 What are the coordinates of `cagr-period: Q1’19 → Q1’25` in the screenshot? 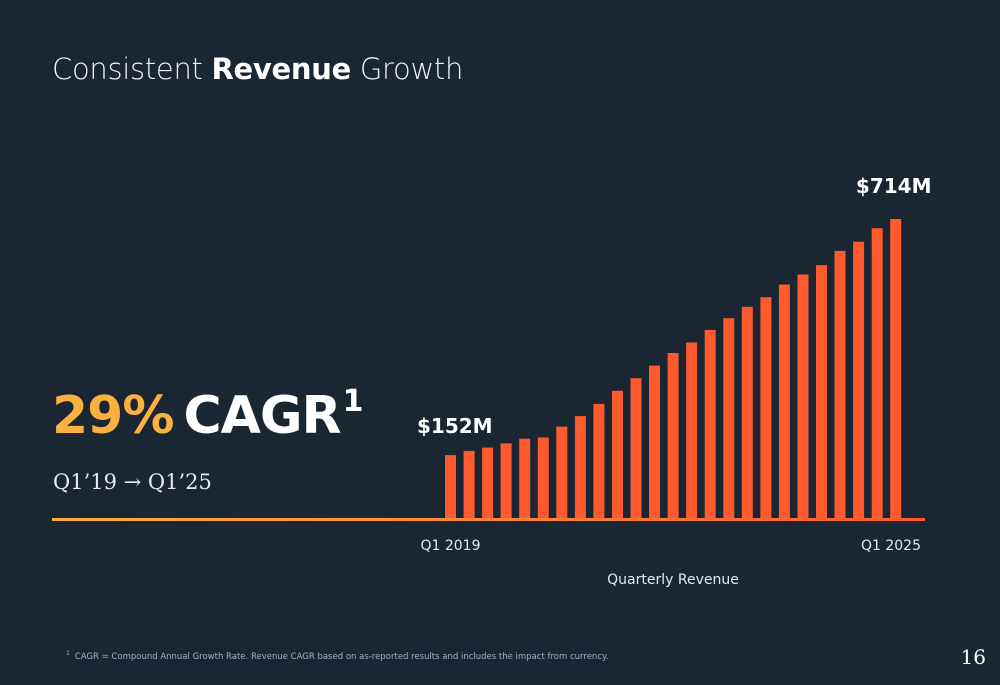 It's located at (132, 482).